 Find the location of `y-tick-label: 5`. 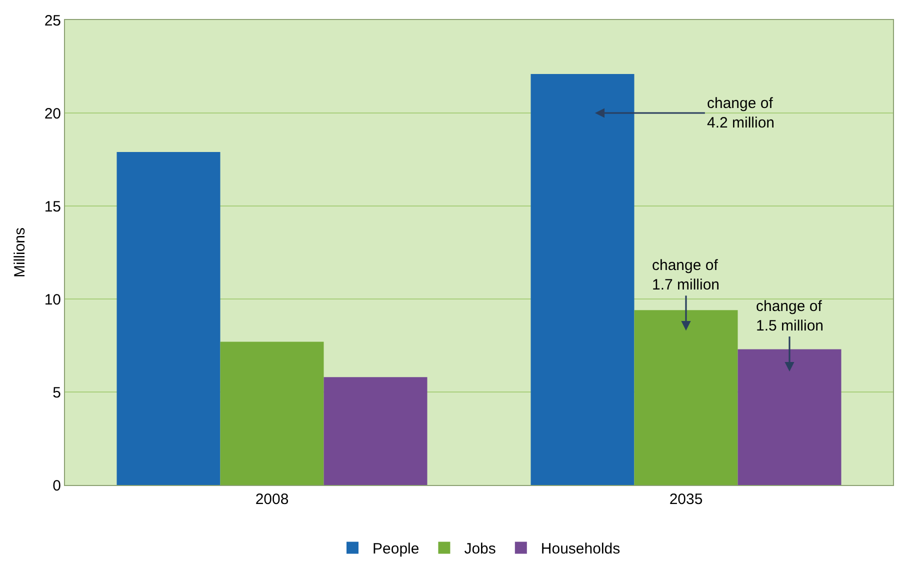

y-tick-label: 5 is located at coordinates (56, 393).